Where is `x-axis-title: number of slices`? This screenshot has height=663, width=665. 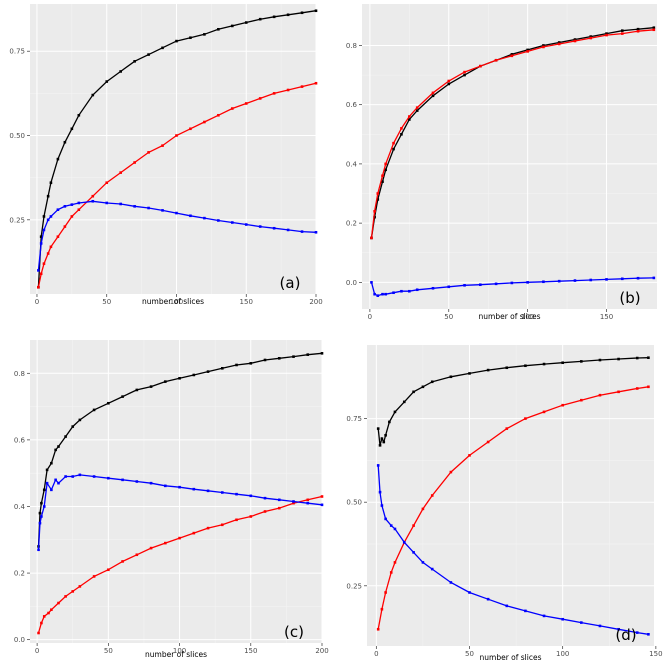
x-axis-title: number of slices is located at coordinates (510, 316).